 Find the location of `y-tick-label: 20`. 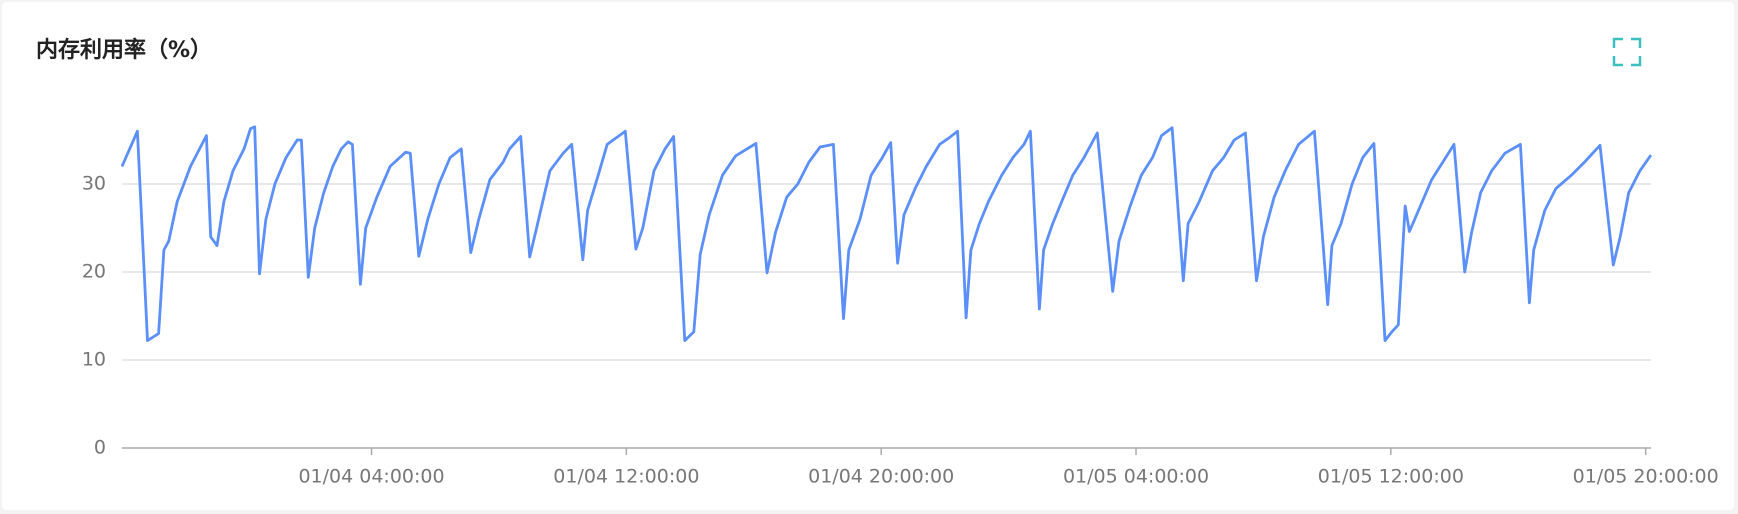

y-tick-label: 20 is located at coordinates (94, 272).